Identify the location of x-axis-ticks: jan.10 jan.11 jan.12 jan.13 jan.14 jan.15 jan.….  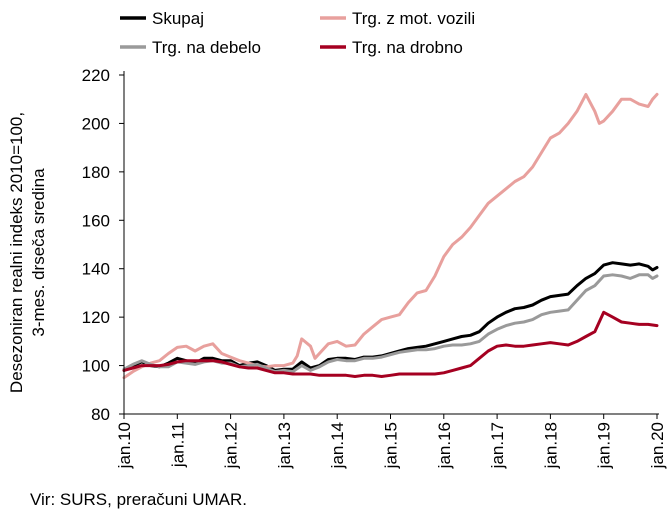
(391, 441).